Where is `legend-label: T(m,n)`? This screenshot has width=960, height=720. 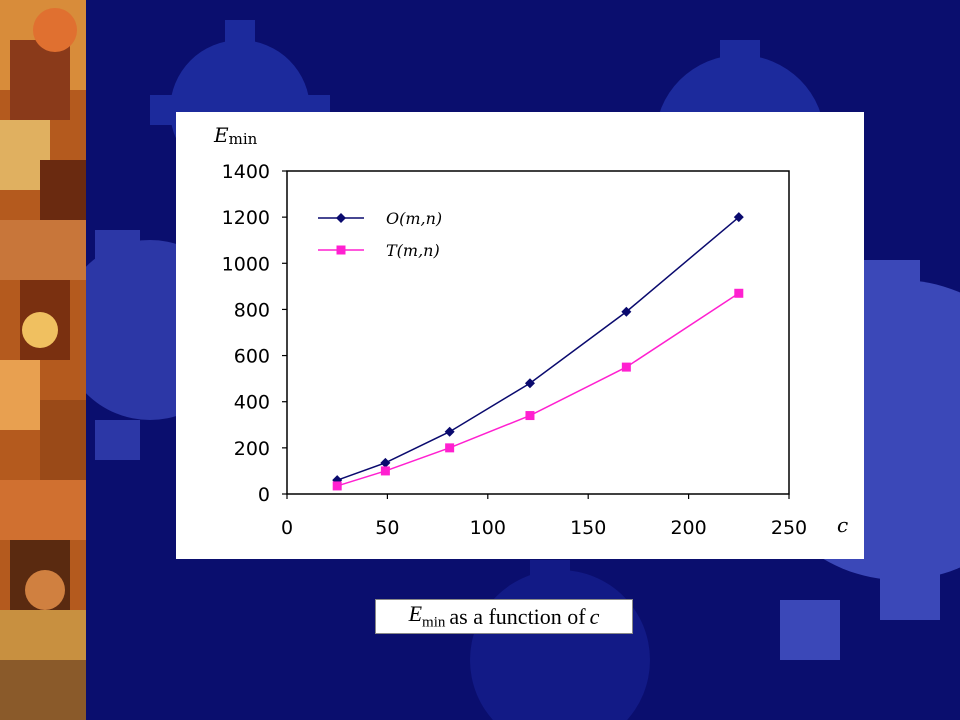
legend-label: T(m,n) is located at coordinates (413, 250).